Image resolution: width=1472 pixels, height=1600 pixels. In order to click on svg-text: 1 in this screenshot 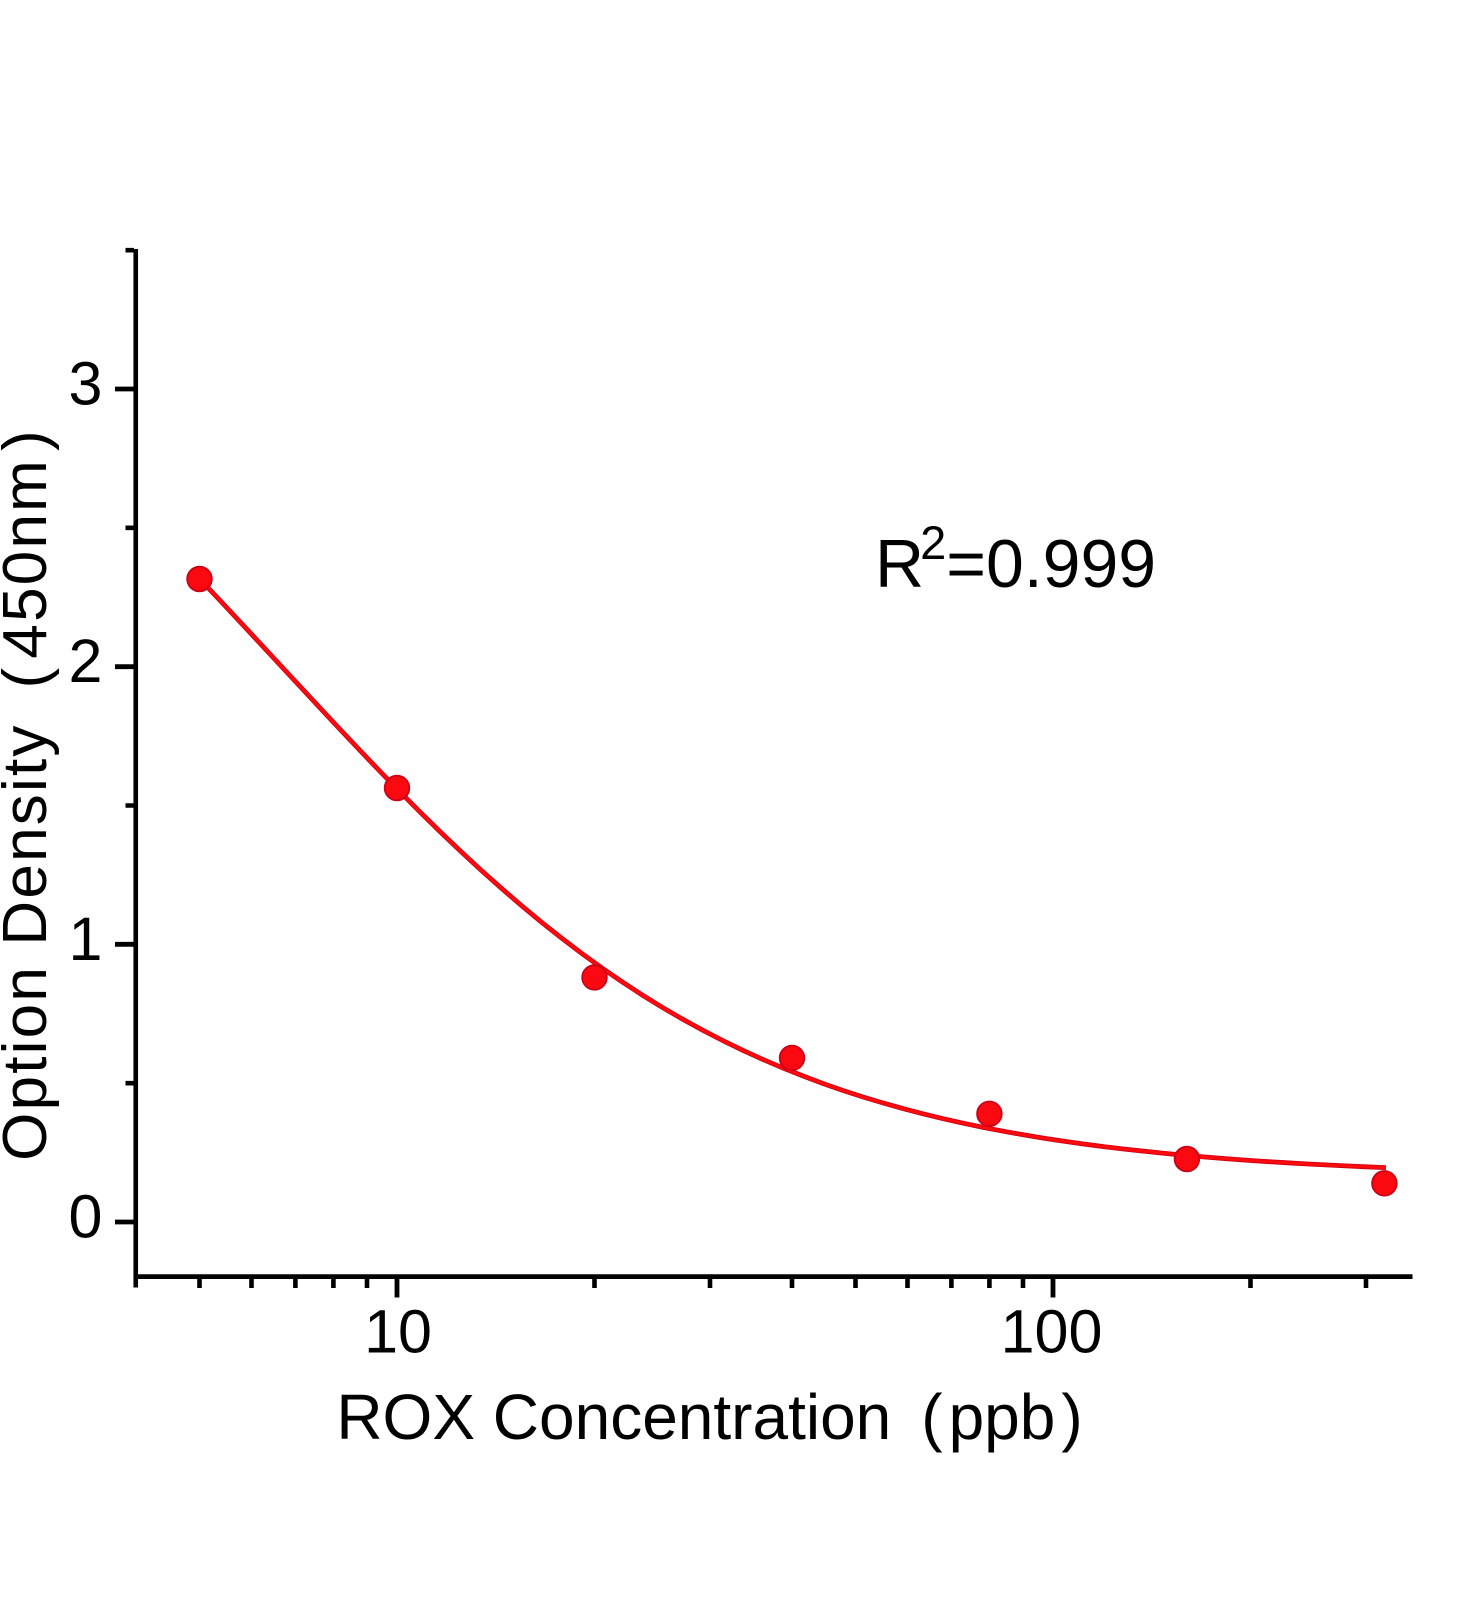, I will do `click(86, 939)`.